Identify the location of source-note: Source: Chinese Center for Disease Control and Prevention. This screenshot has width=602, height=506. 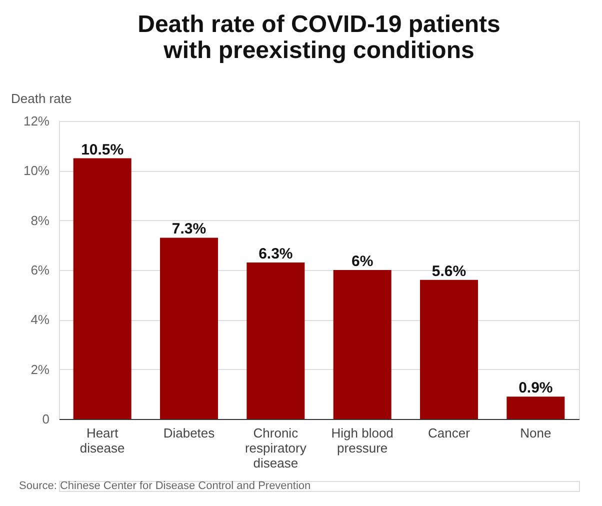
(165, 486).